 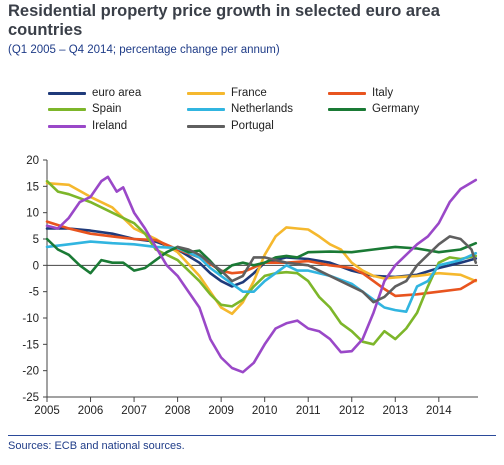 What do you see at coordinates (395, 411) in the screenshot?
I see `x-tick-label: 2013` at bounding box center [395, 411].